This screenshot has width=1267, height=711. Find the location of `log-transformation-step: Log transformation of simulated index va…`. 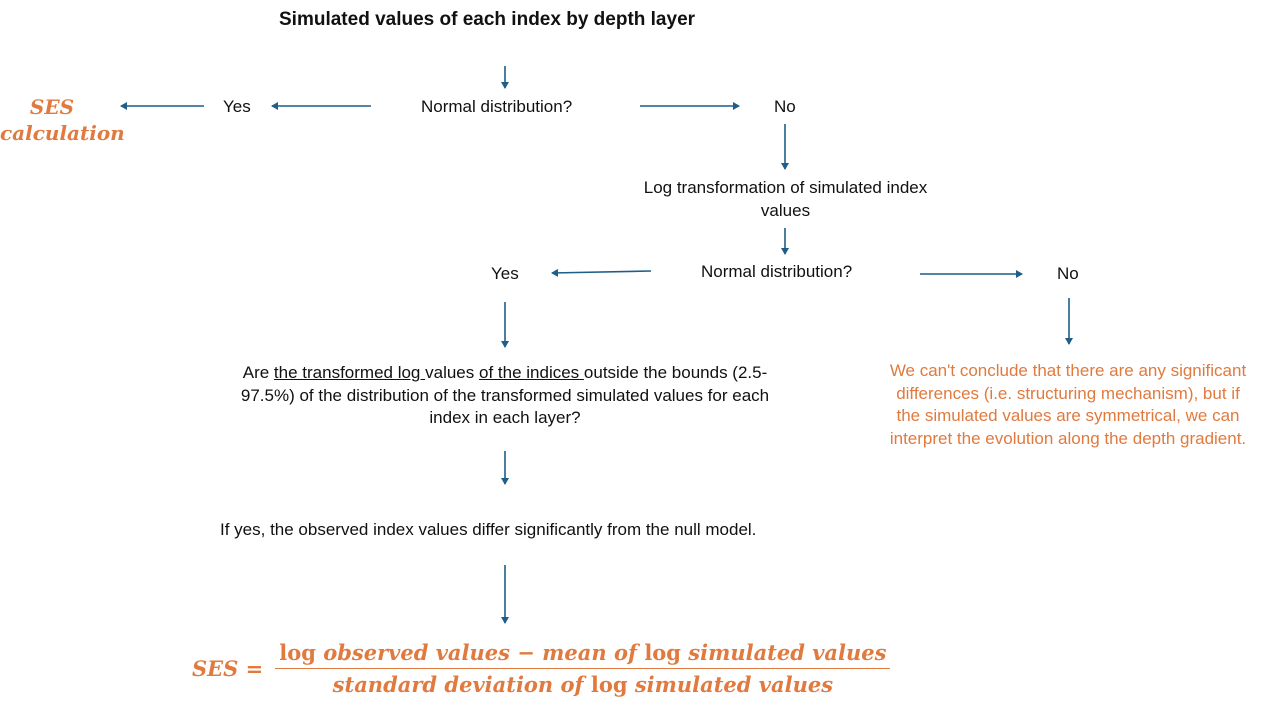

log-transformation-step: Log transformation of simulated index va… is located at coordinates (785, 199).